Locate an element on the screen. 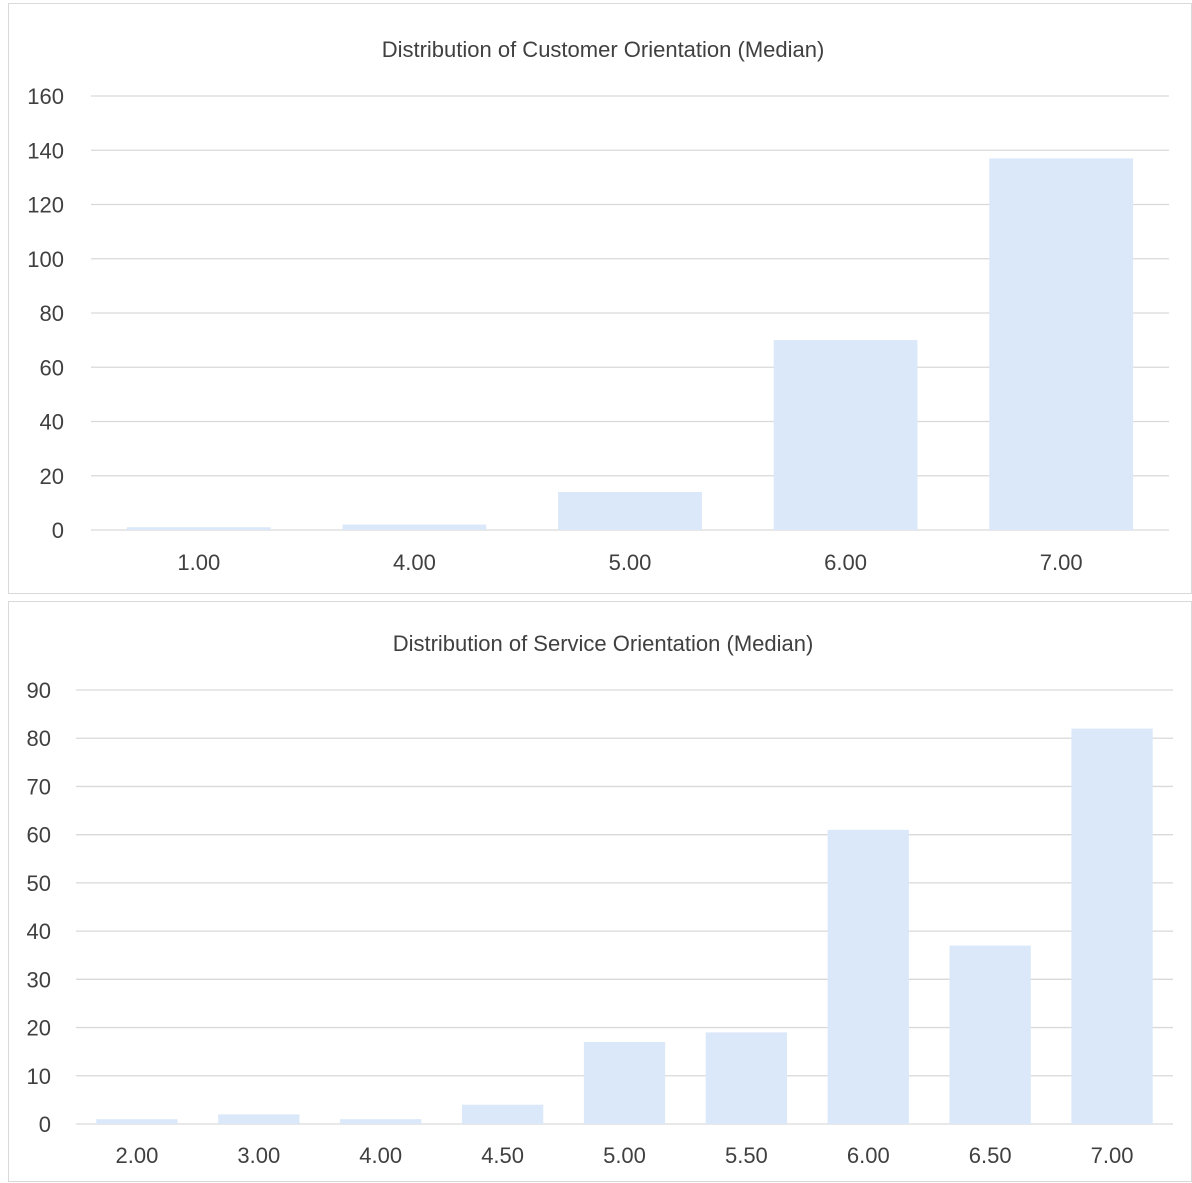 The height and width of the screenshot is (1183, 1192). y-tick-label: 70 is located at coordinates (39, 786).